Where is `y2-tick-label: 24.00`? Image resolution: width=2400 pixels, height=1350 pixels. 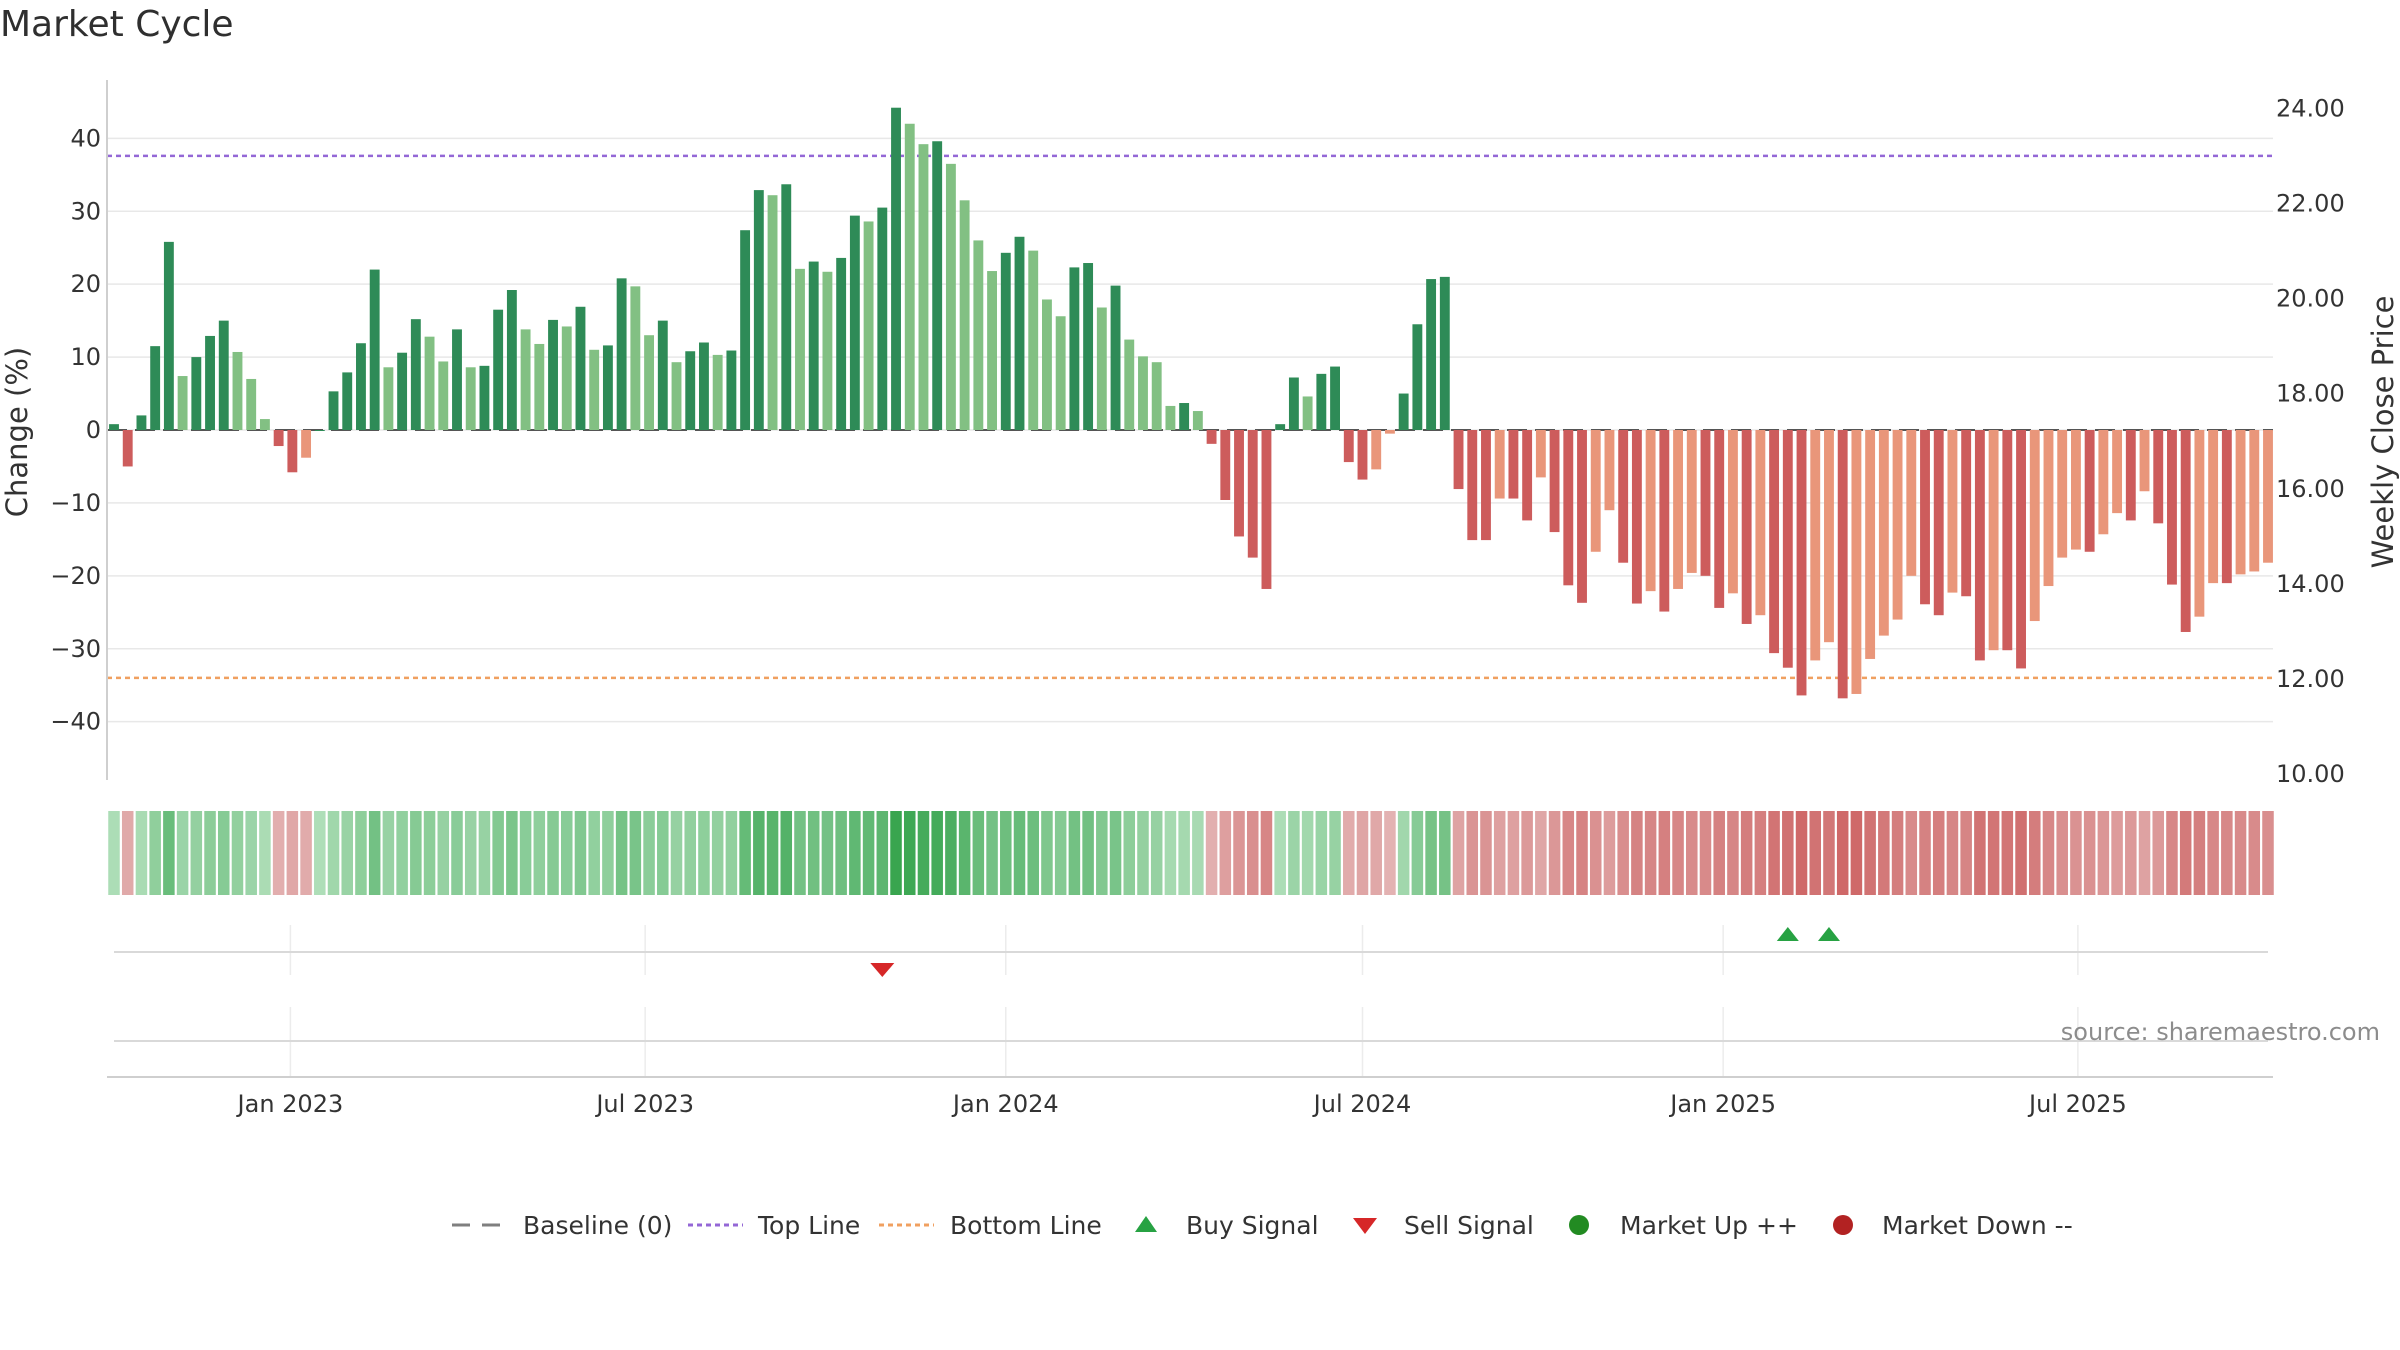 y2-tick-label: 24.00 is located at coordinates (2310, 109).